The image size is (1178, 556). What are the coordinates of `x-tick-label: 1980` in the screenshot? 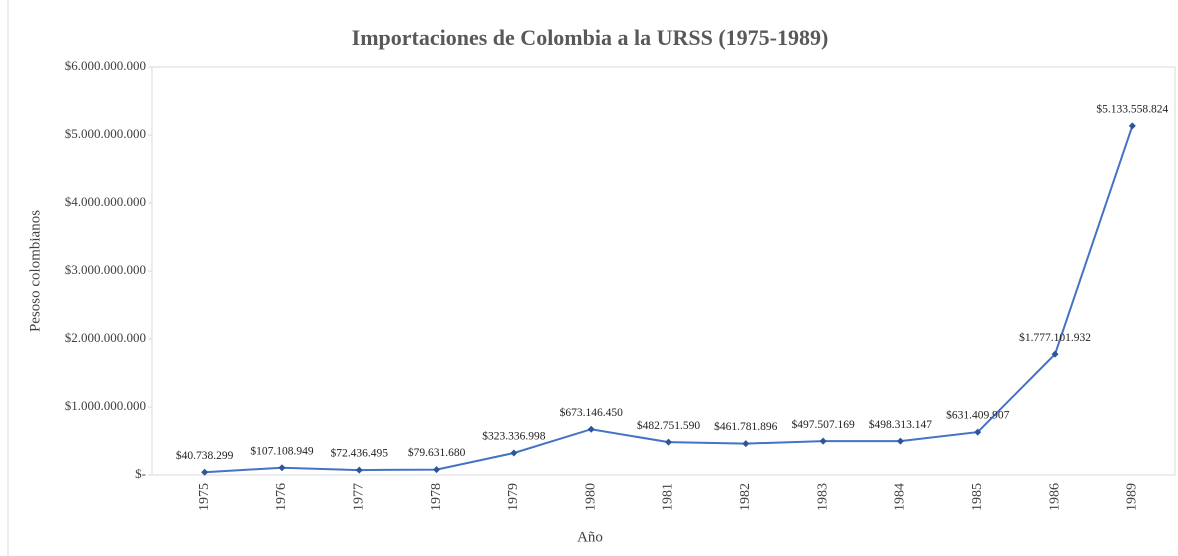 It's located at (590, 497).